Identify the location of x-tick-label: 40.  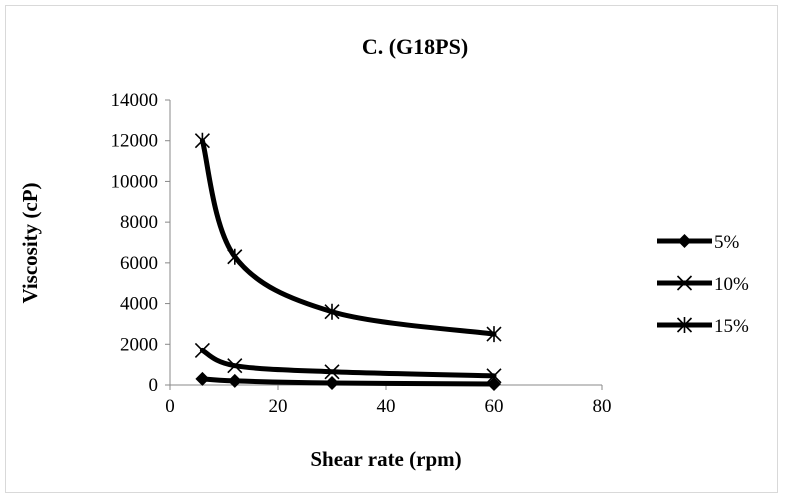
(386, 406).